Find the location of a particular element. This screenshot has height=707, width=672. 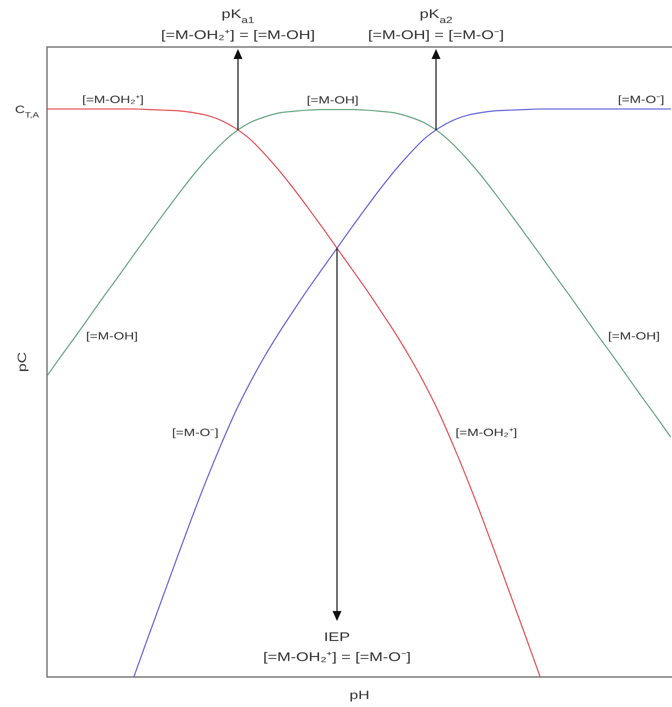

series-label: [=M-O⁻] is located at coordinates (641, 100).